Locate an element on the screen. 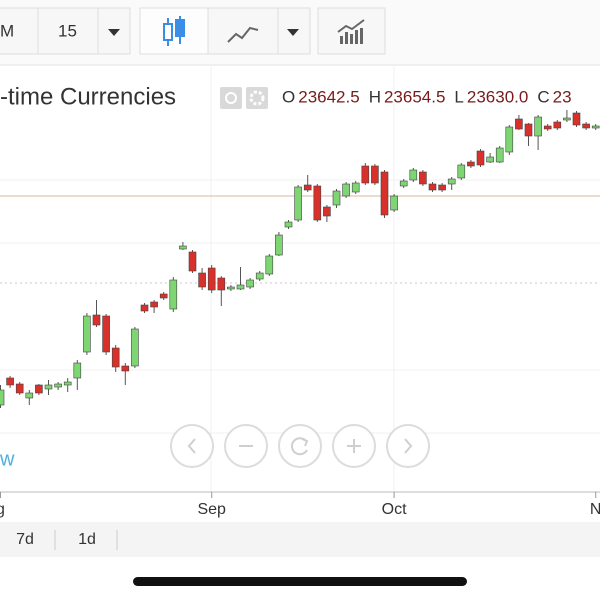 This screenshot has width=600, height=600. scroll-right-button is located at coordinates (408, 446).